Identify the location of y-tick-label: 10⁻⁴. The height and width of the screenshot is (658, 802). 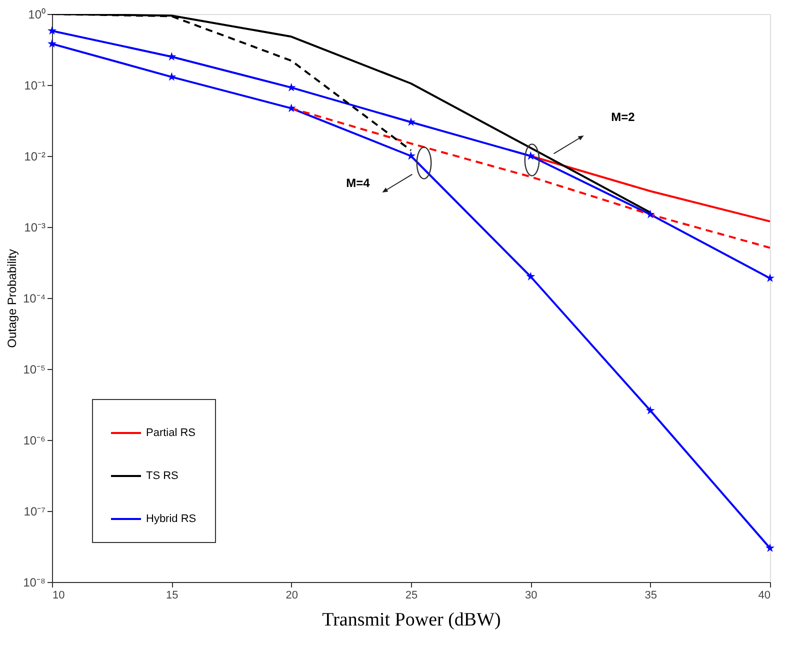
(34, 299).